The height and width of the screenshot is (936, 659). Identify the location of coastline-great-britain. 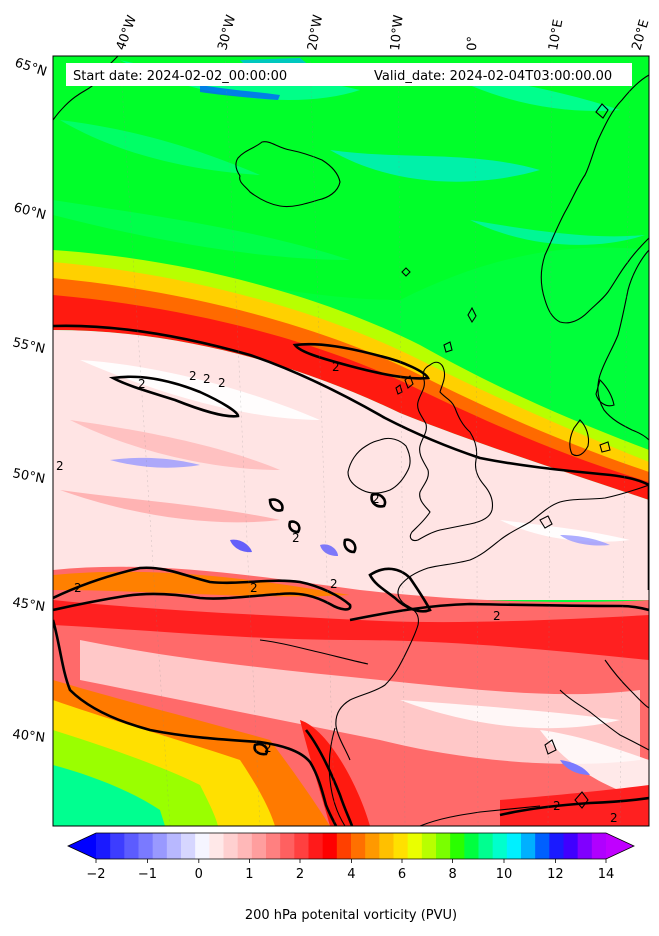
(451, 451).